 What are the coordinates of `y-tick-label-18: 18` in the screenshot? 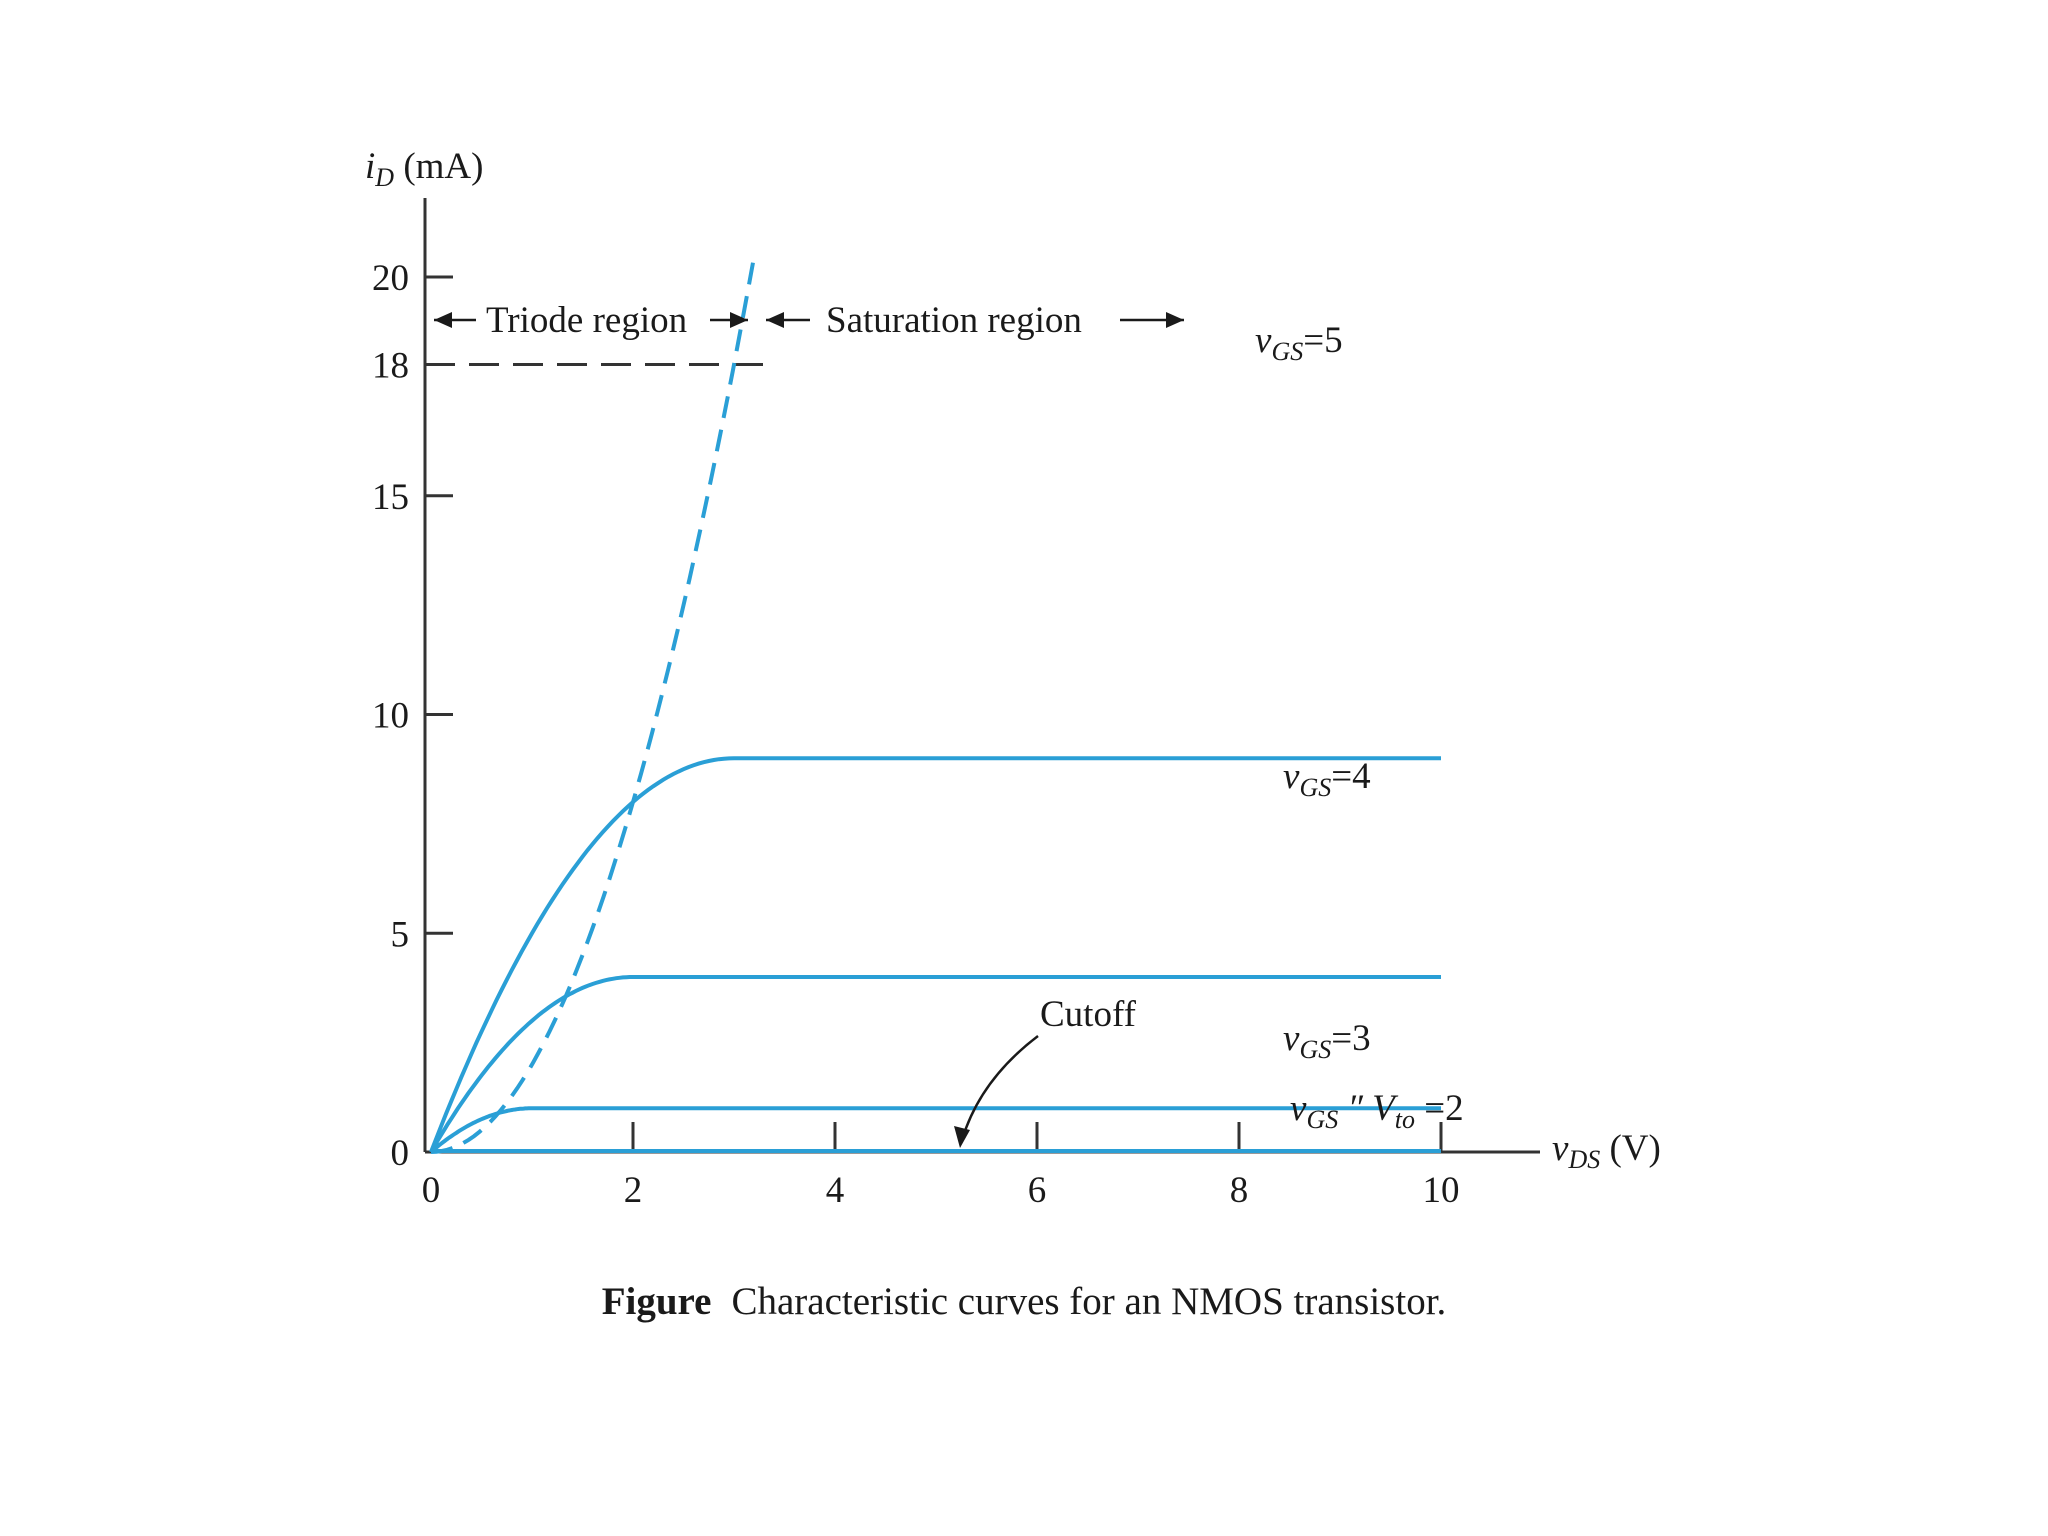 It's located at (390, 366).